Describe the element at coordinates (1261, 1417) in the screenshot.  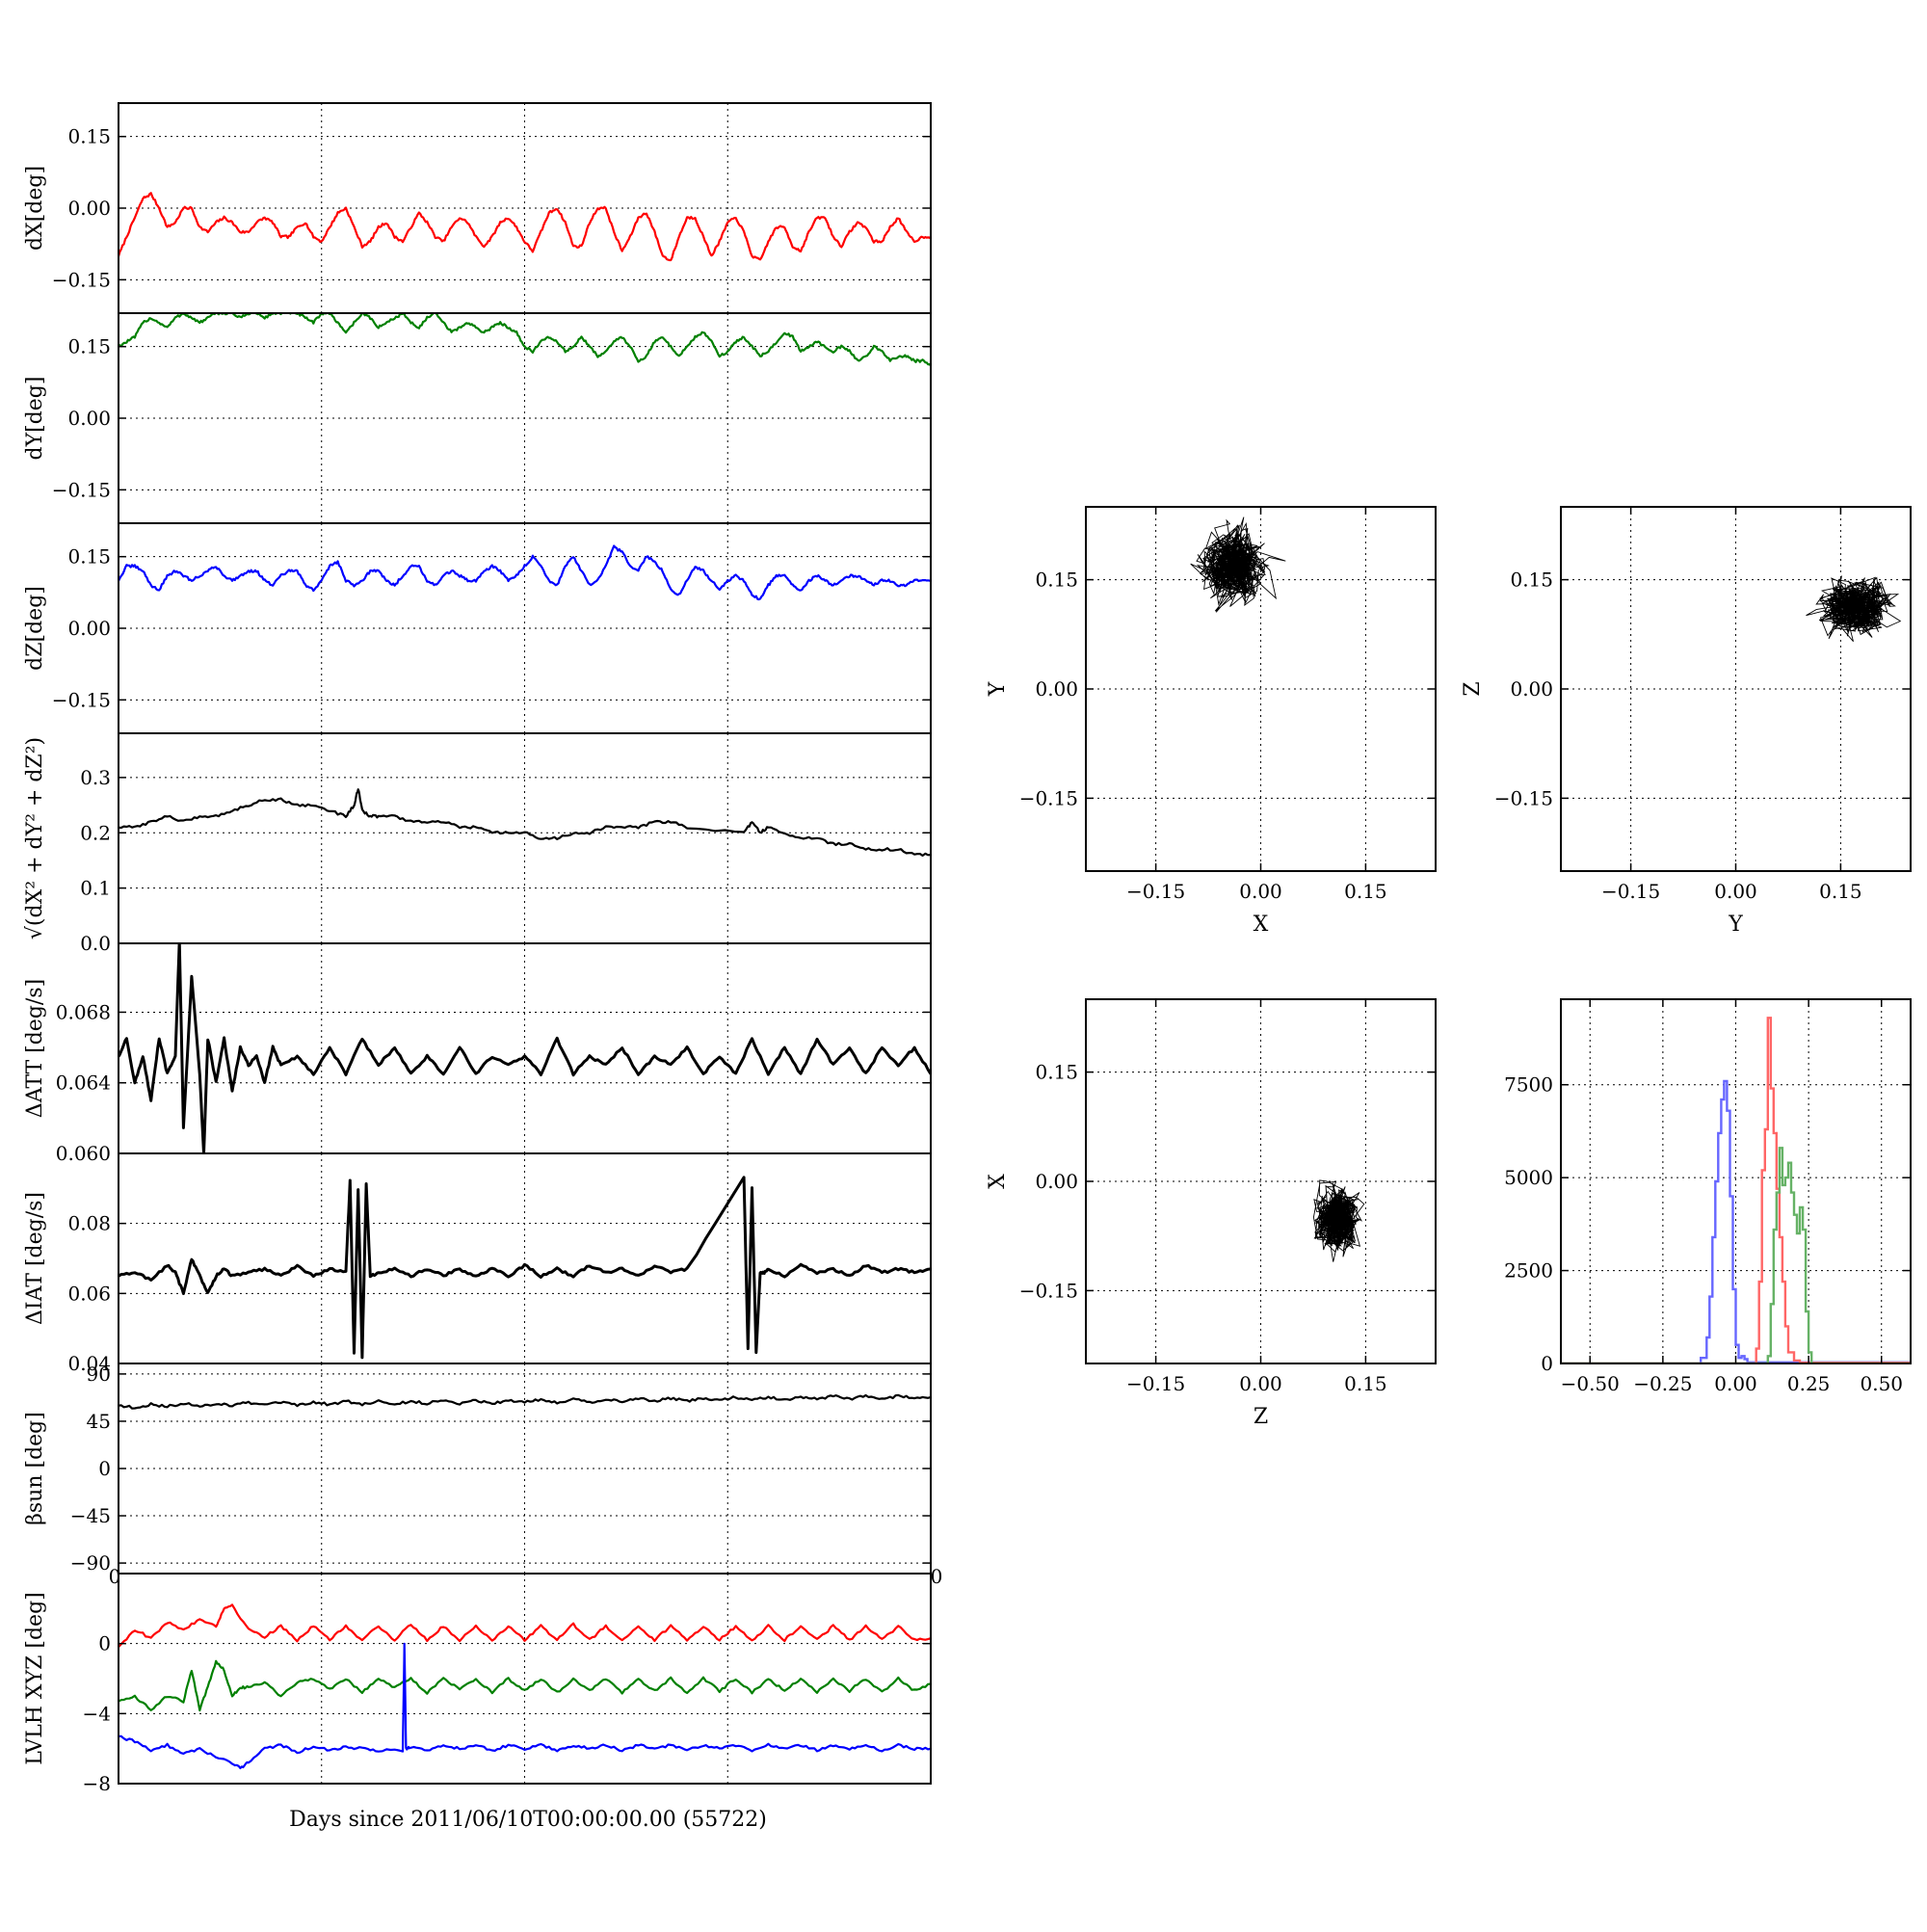
I see `x-axis-label: Z` at that location.